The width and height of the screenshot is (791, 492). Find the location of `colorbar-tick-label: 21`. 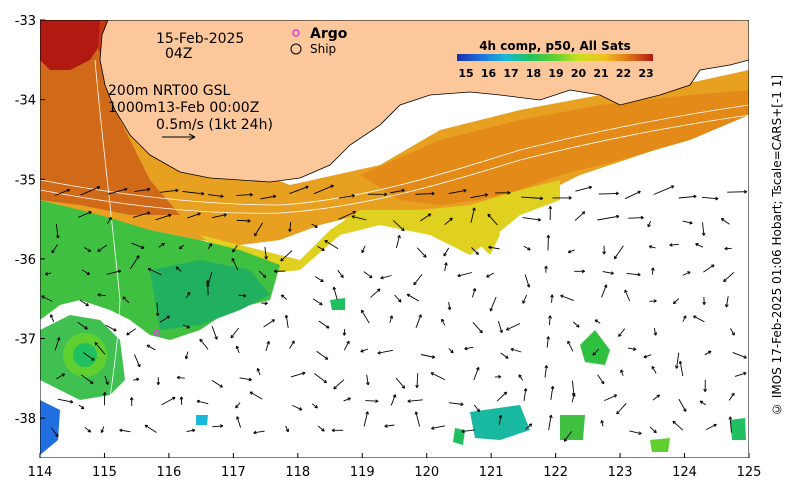

colorbar-tick-label: 21 is located at coordinates (600, 73).